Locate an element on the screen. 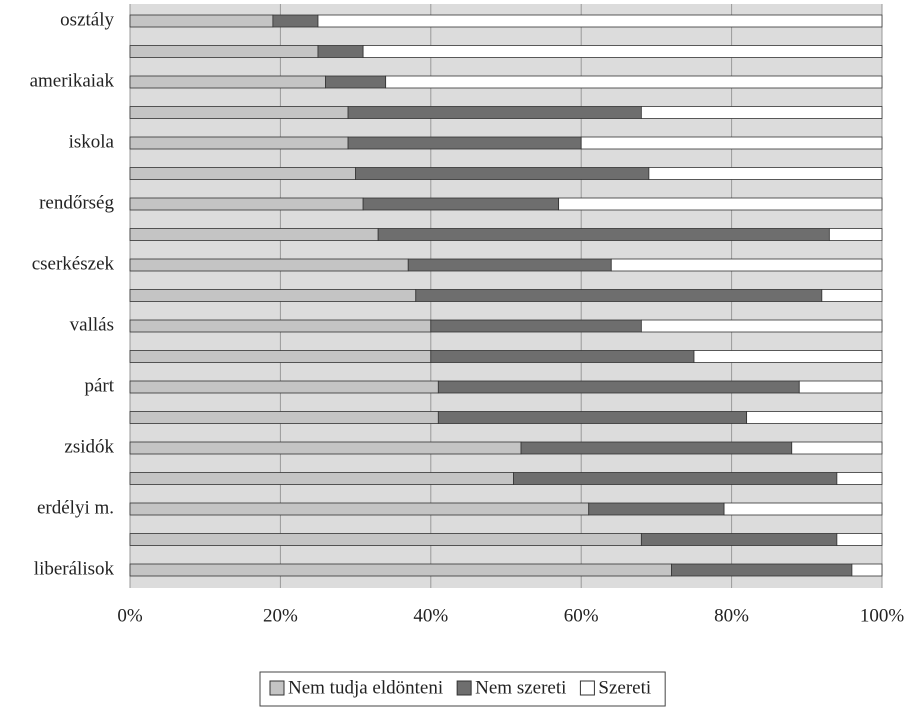 The image size is (910, 712). y-tick-label: vallás is located at coordinates (92, 324).